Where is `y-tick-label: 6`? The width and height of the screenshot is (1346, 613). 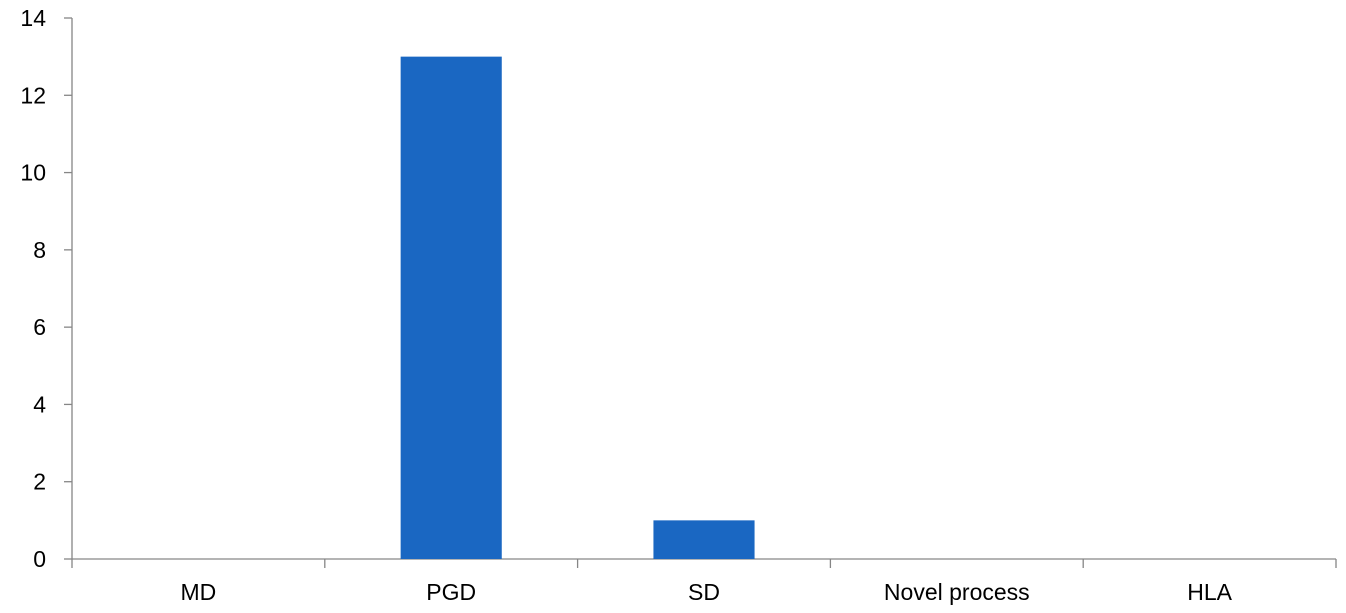
y-tick-label: 6 is located at coordinates (39, 327).